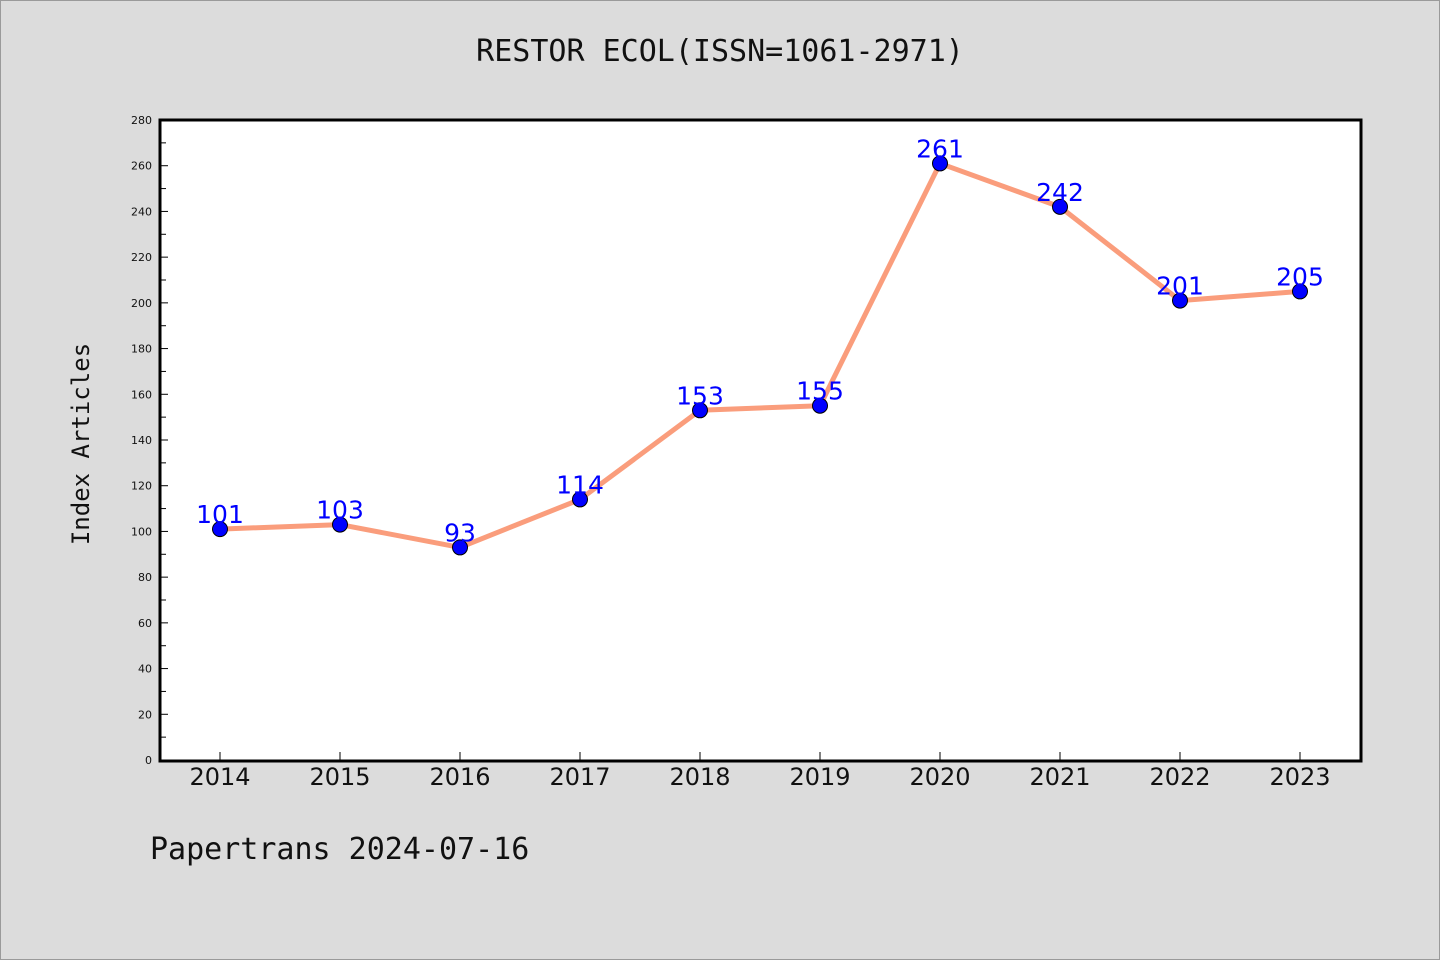  I want to click on y-tick-label: 0, so click(148, 760).